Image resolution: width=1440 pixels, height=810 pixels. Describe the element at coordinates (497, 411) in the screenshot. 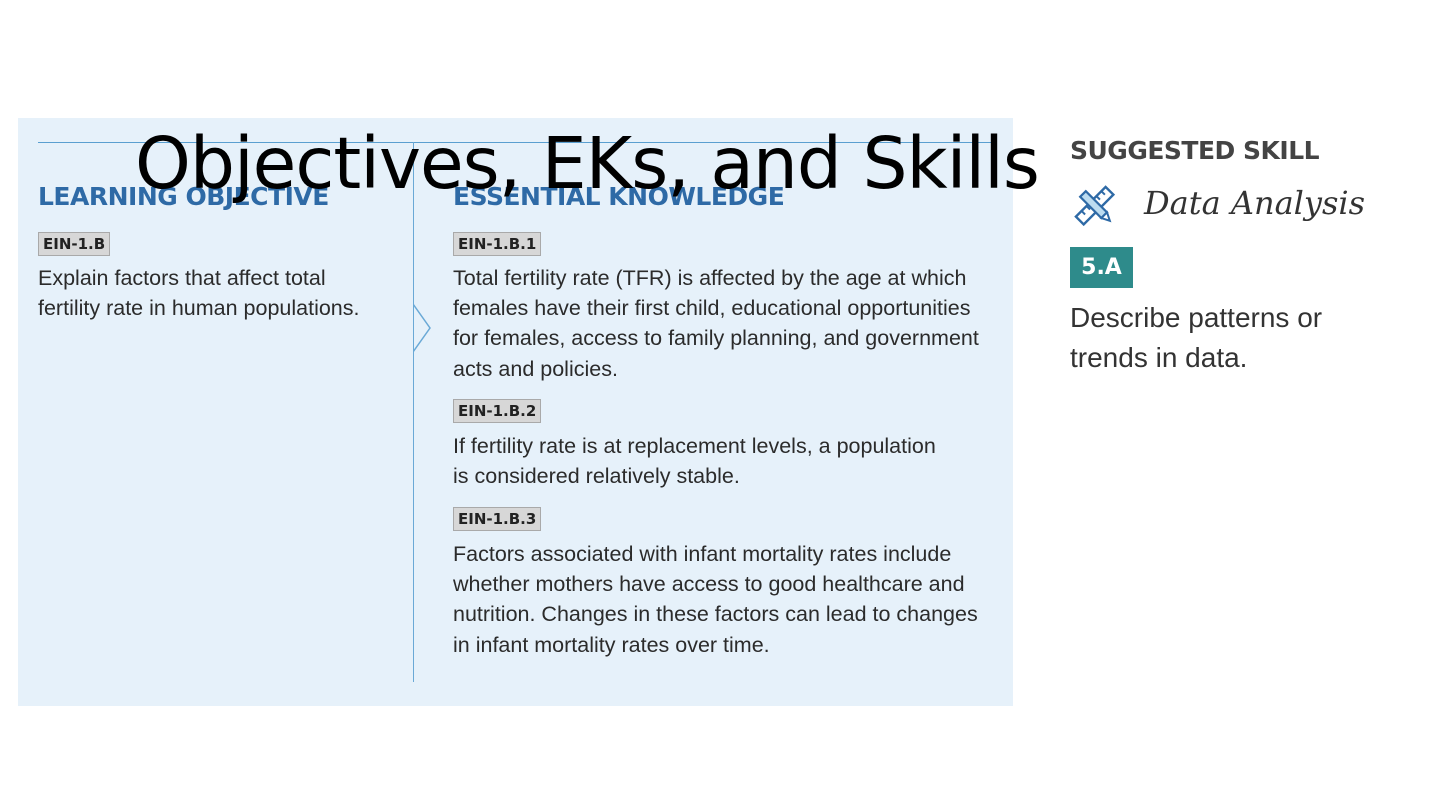

I see `ek-code: EIN-1.B.2` at that location.